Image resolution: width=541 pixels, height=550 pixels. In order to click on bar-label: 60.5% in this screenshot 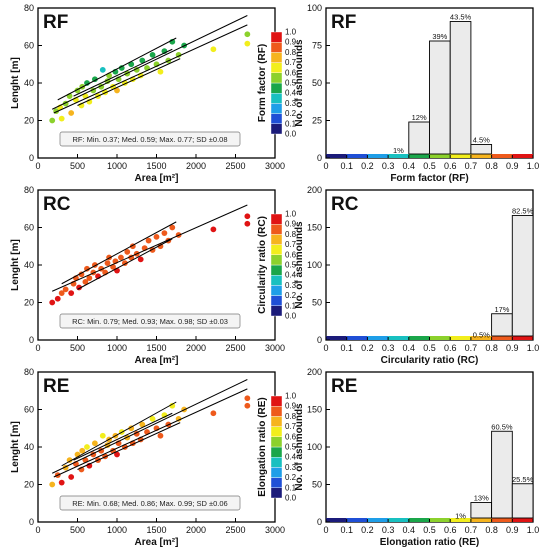, I will do `click(502, 426)`.